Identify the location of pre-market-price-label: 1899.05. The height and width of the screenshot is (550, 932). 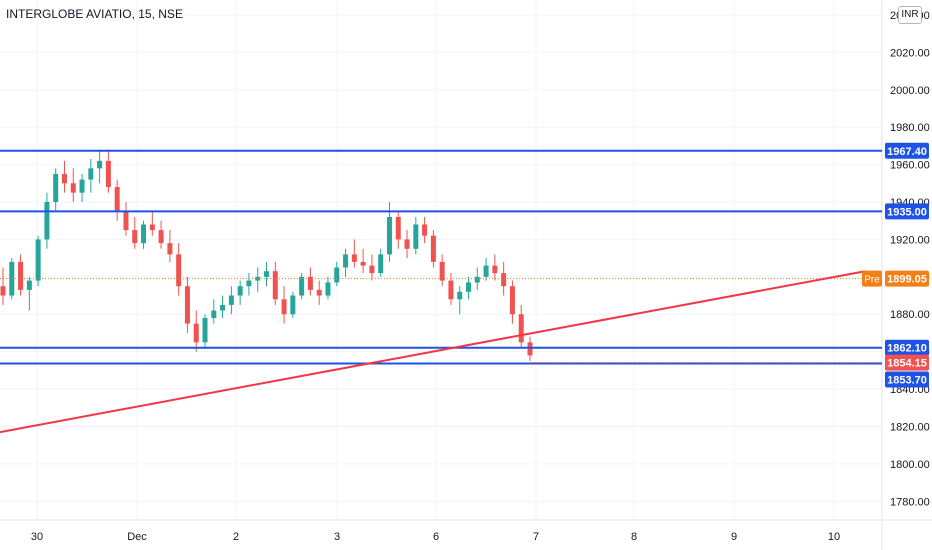
(907, 280).